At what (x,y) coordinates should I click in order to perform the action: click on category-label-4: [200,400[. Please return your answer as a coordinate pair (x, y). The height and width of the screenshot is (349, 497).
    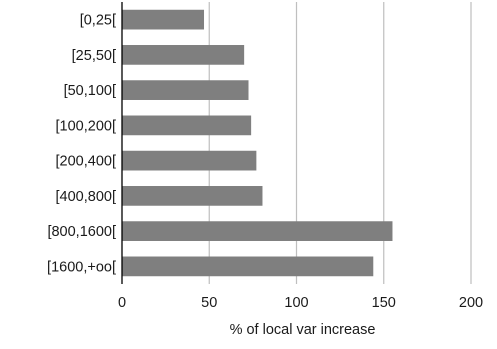
    Looking at the image, I should click on (86, 162).